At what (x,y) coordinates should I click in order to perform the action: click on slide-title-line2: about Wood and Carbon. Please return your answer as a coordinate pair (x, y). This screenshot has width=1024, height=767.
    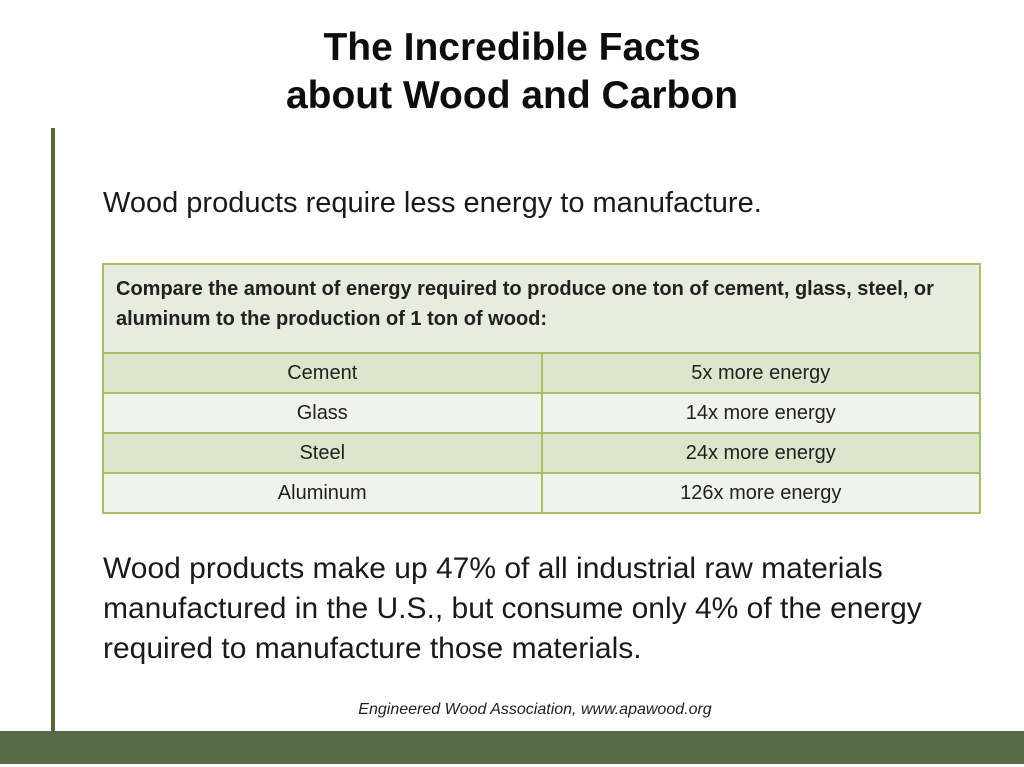
    Looking at the image, I should click on (512, 95).